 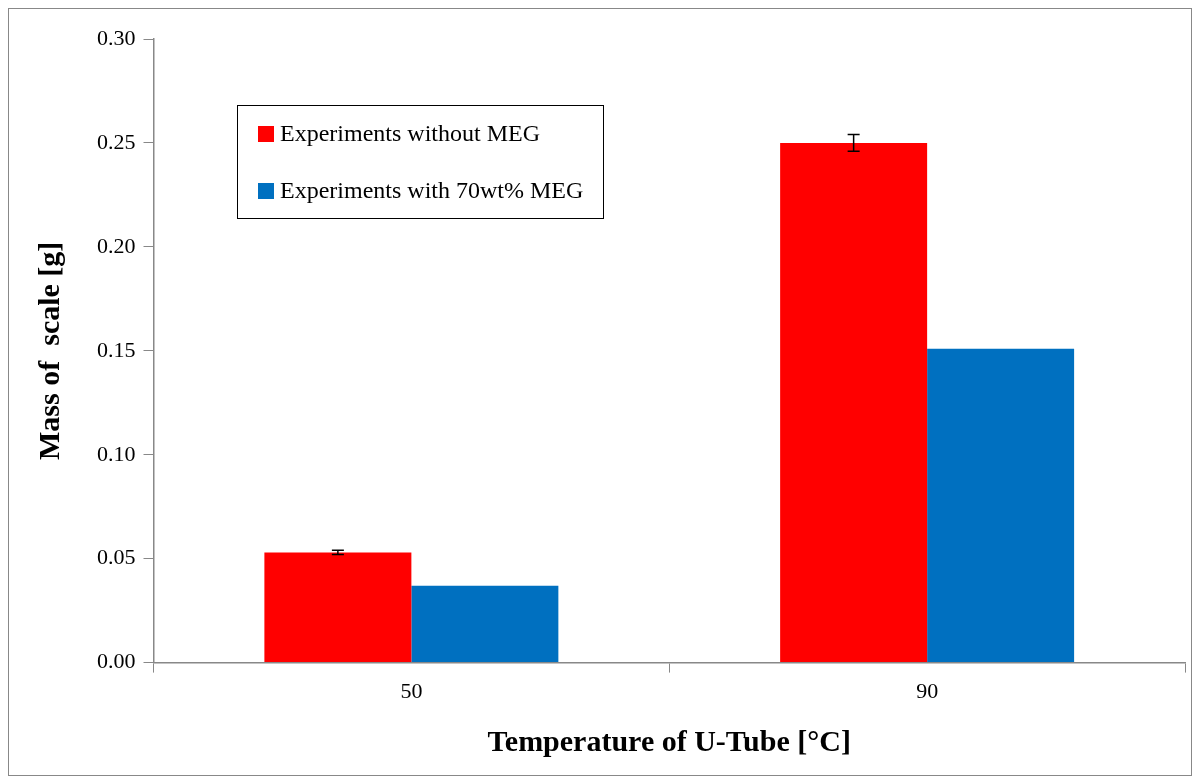 I want to click on y-axis-title: Mass of scale [g], so click(x=48, y=350).